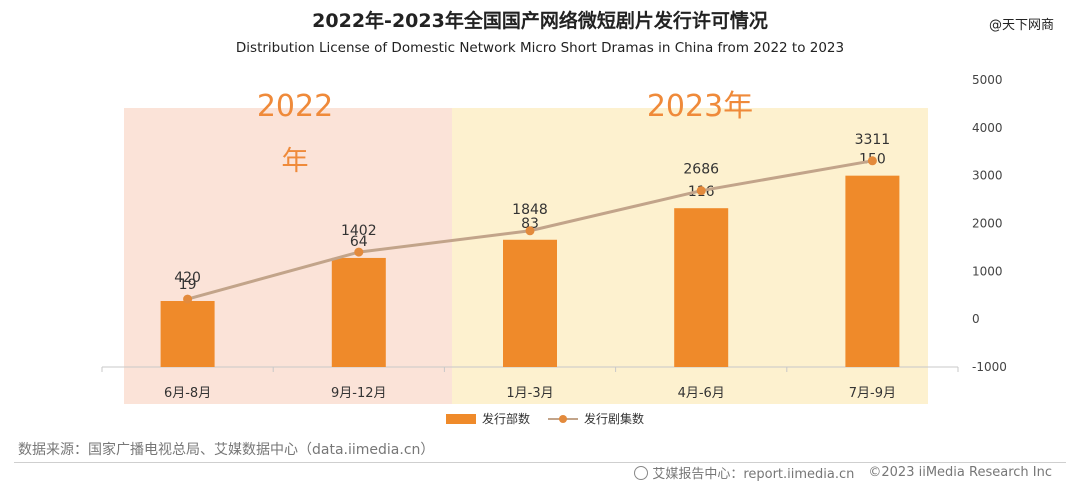 The height and width of the screenshot is (486, 1080). Describe the element at coordinates (187, 393) in the screenshot. I see `x-tick-label: 6月-8月` at that location.